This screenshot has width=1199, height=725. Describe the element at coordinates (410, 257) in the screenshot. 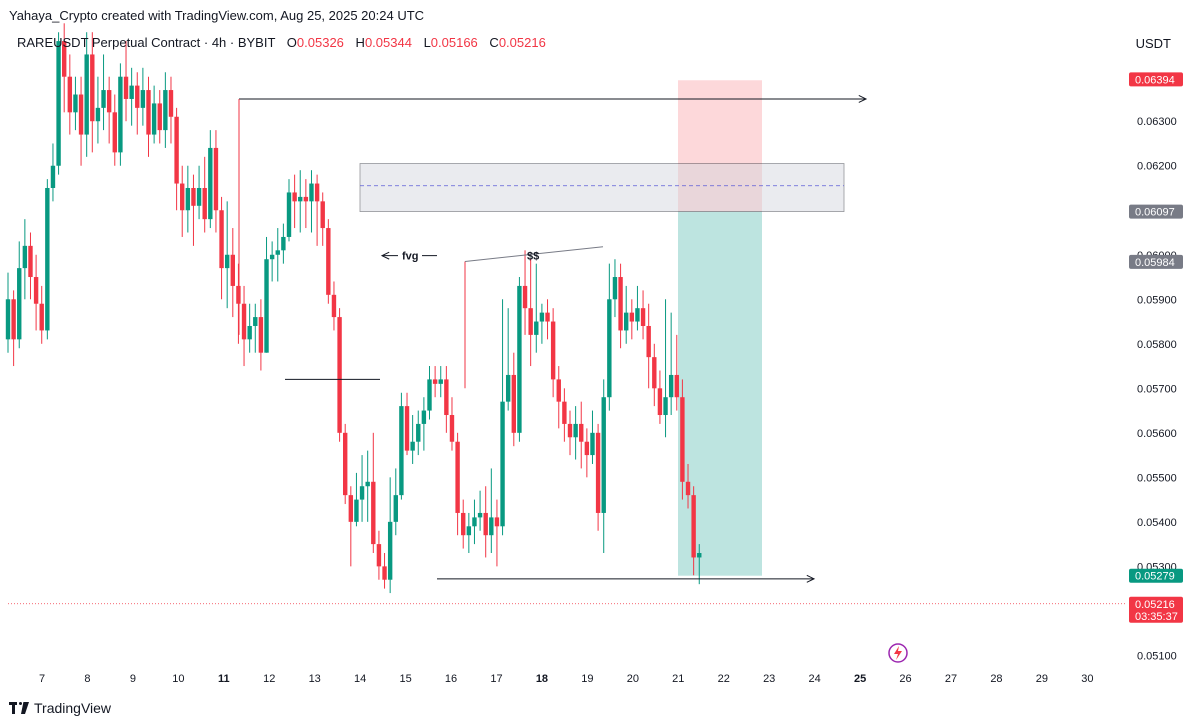

I see `fvg-label: fvg` at that location.